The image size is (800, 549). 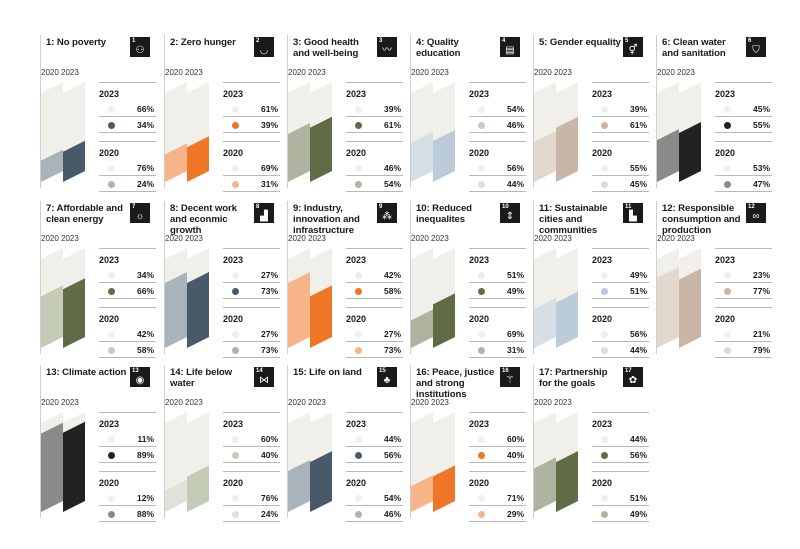 What do you see at coordinates (374, 437) in the screenshot?
I see `legend-block-2023: 2023 44% 56%` at bounding box center [374, 437].